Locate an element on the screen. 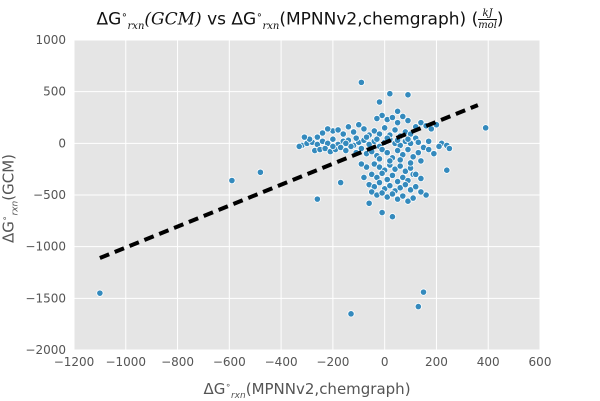  x-axis-label: ΔG∘rxn(MPNNv2,chemgraph) is located at coordinates (307, 390).